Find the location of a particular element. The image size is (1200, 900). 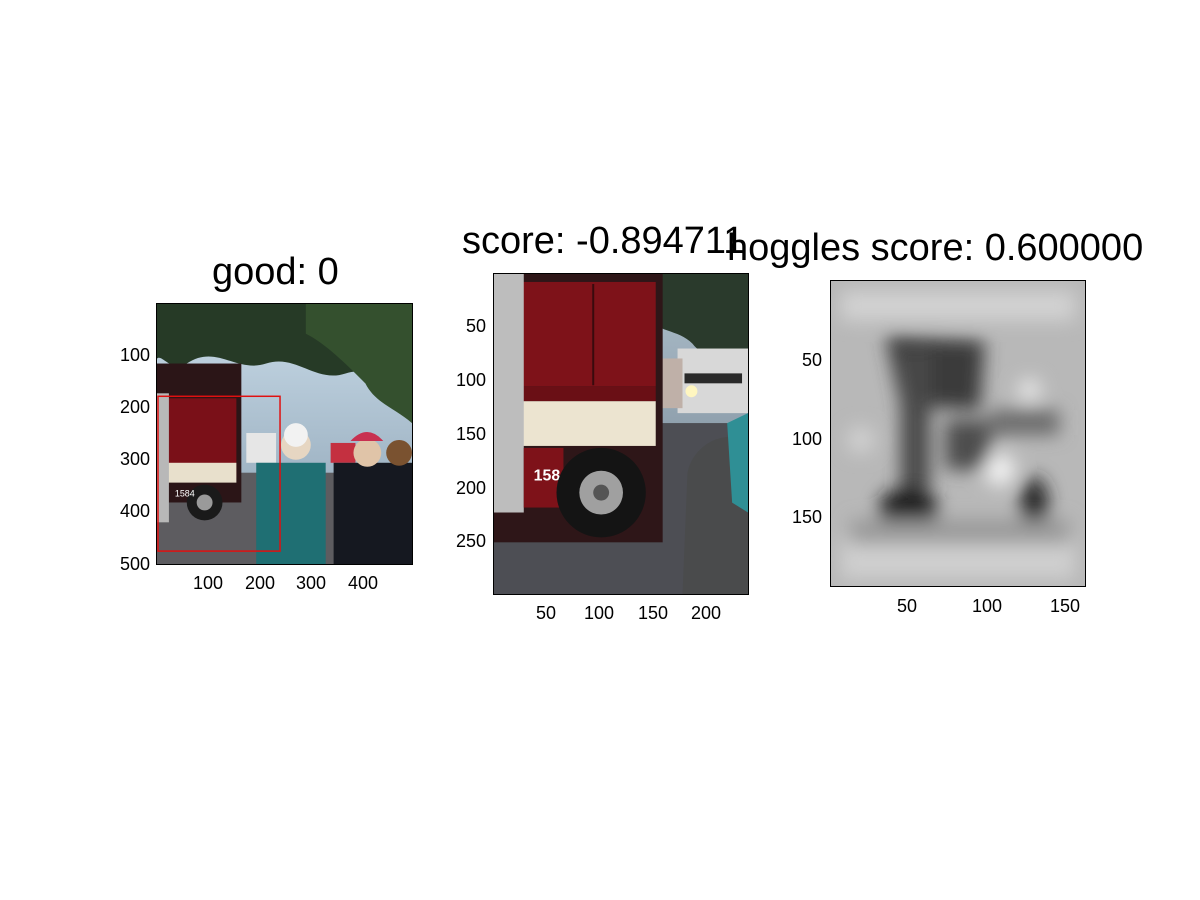

panel2-y-tick: 100 is located at coordinates (470, 380).